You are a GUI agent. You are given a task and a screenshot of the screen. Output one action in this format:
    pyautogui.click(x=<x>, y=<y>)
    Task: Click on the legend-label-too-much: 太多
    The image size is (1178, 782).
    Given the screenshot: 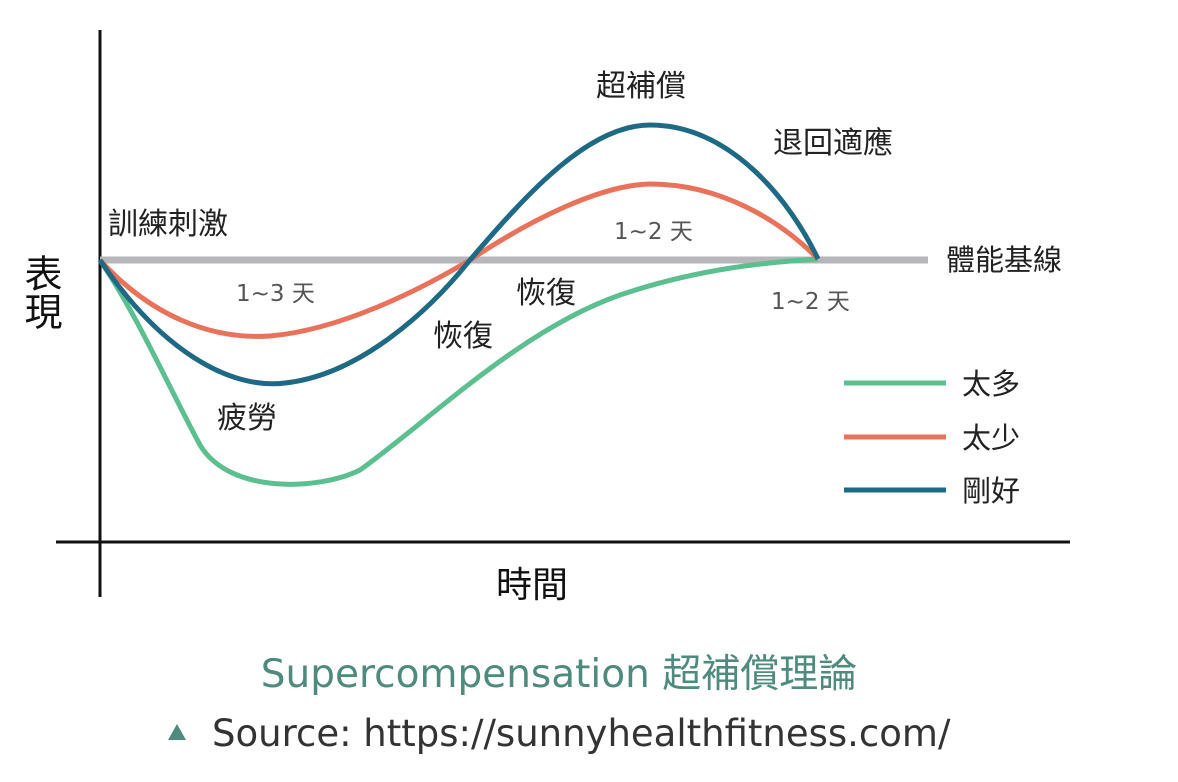 What is the action you would take?
    pyautogui.click(x=991, y=384)
    